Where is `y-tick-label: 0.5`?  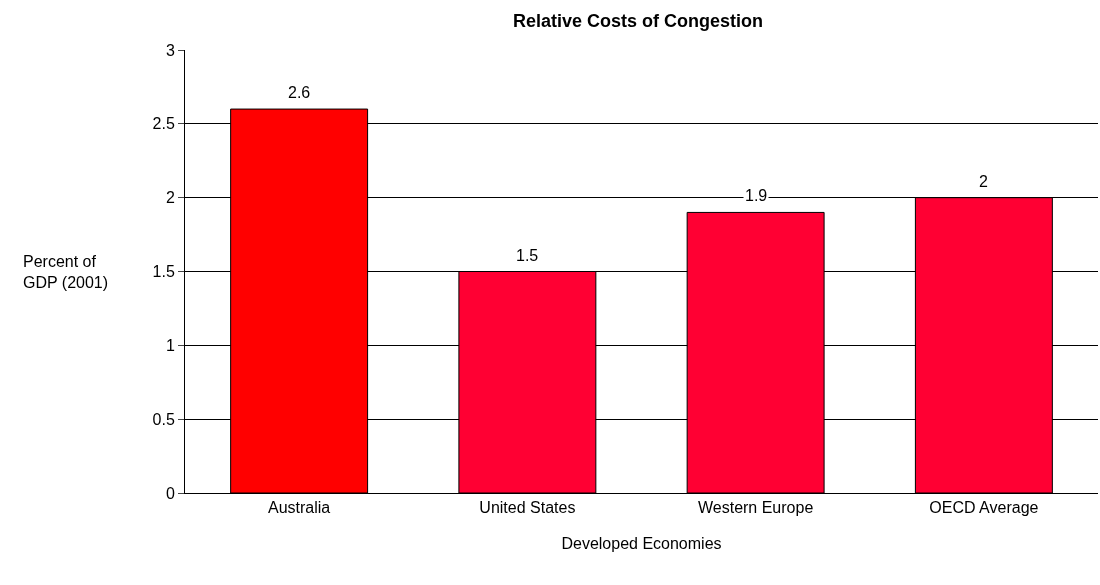
y-tick-label: 0.5 is located at coordinates (163, 419).